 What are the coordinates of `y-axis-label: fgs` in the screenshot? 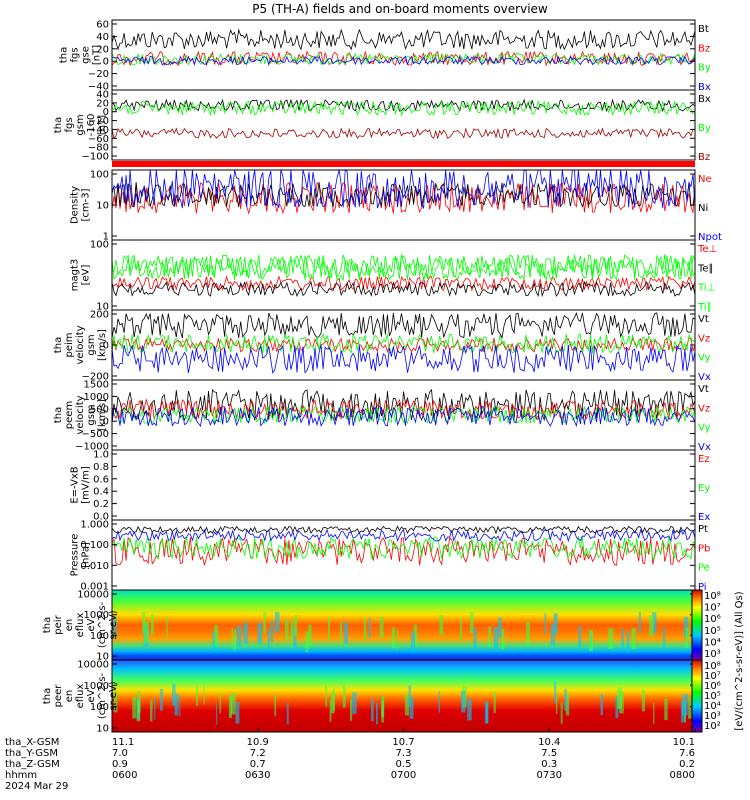 It's located at (69, 124).